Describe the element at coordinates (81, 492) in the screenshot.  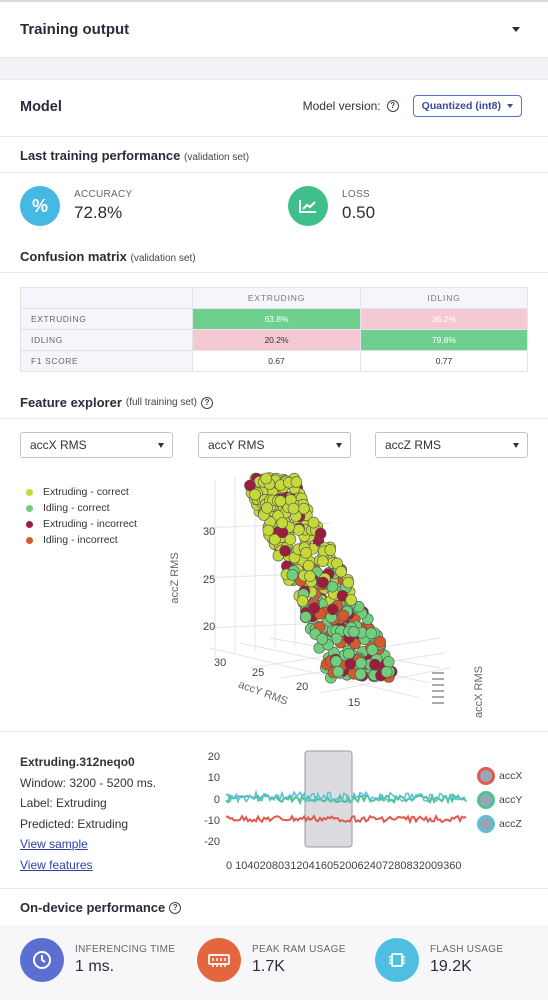
I see `legend-item: Extruding - correct` at that location.